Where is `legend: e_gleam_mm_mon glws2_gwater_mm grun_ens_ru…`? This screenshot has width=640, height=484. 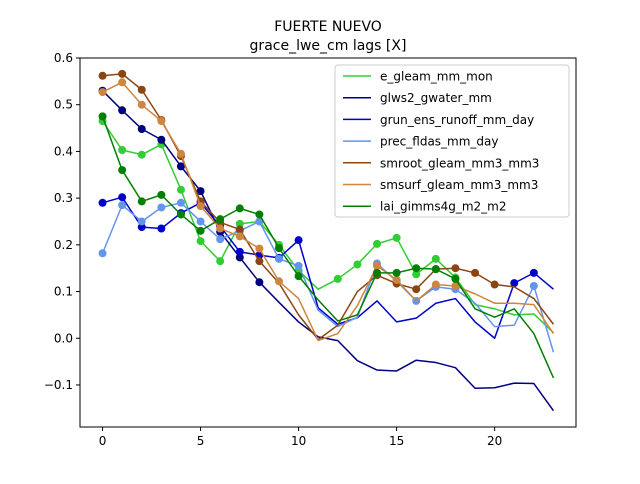 legend: e_gleam_mm_mon glws2_gwater_mm grun_ens_ru… is located at coordinates (452, 141).